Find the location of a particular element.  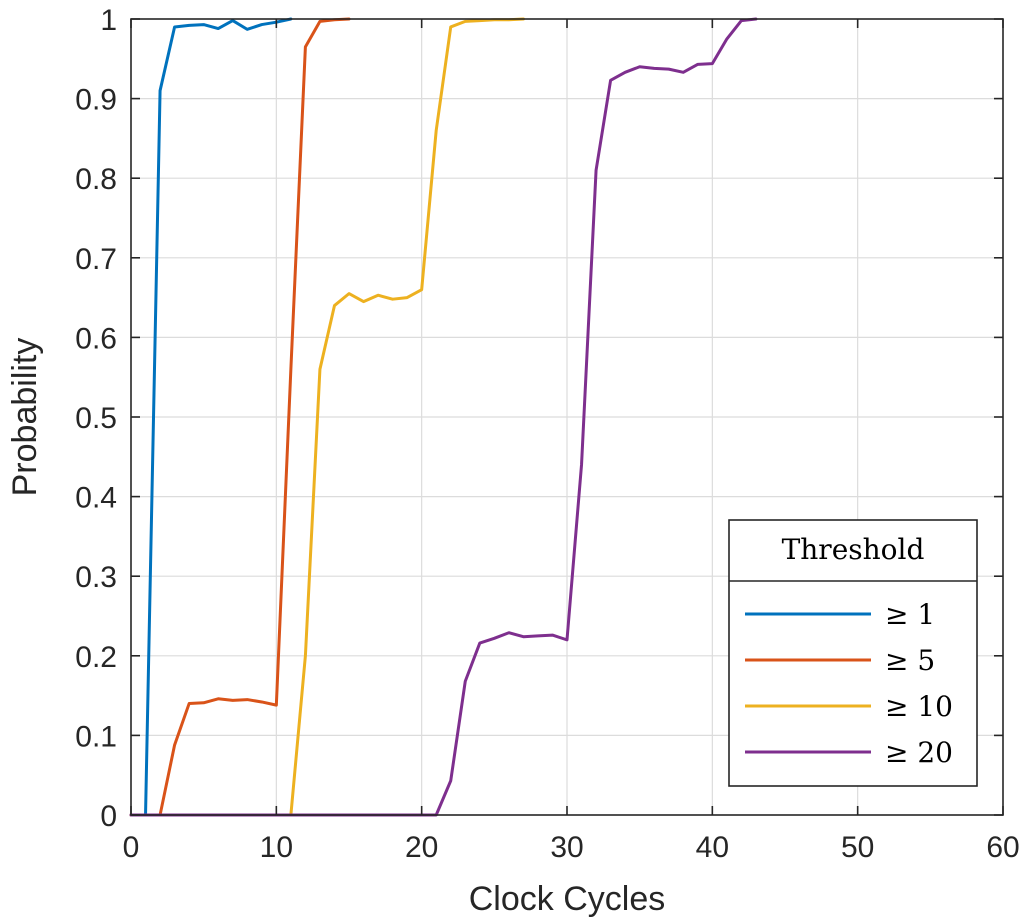

y-tick-label: 0.4 is located at coordinates (96, 498).